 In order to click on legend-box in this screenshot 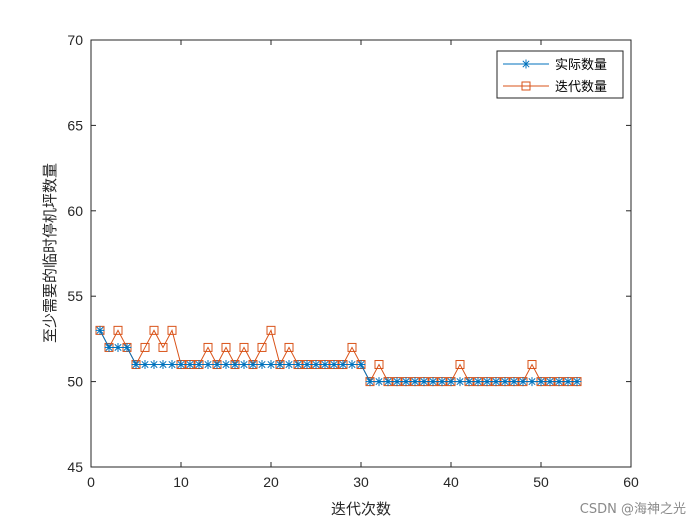, I will do `click(560, 74)`.